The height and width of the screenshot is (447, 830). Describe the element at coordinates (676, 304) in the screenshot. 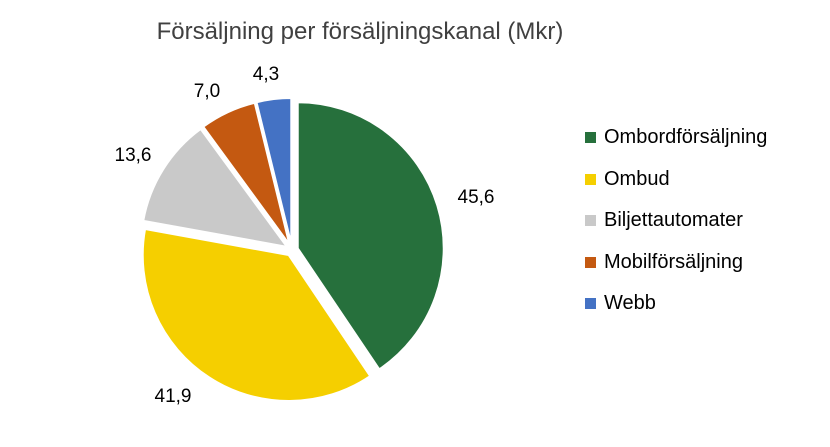

I see `legend-item-4: Webb` at that location.